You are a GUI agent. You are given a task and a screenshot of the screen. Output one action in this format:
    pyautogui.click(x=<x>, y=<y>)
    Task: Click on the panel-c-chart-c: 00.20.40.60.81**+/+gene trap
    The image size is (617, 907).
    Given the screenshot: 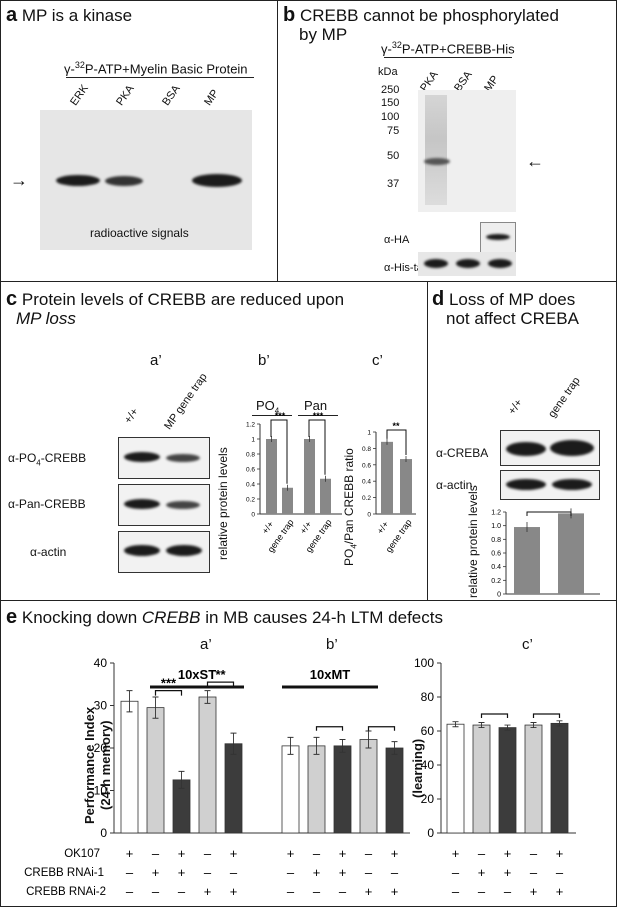 What is the action you would take?
    pyautogui.click(x=387, y=500)
    